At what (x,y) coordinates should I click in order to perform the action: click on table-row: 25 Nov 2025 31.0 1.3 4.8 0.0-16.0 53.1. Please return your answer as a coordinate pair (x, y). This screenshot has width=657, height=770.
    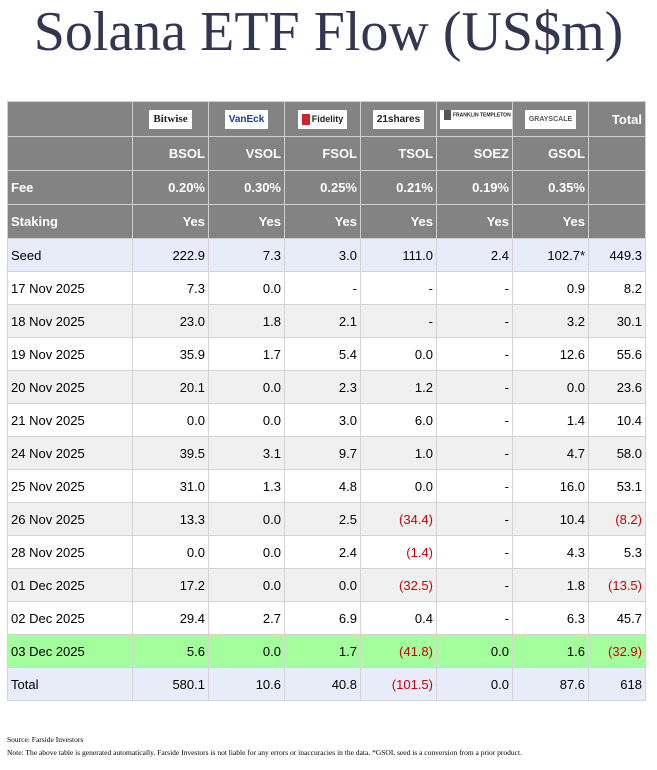
    Looking at the image, I should click on (326, 486).